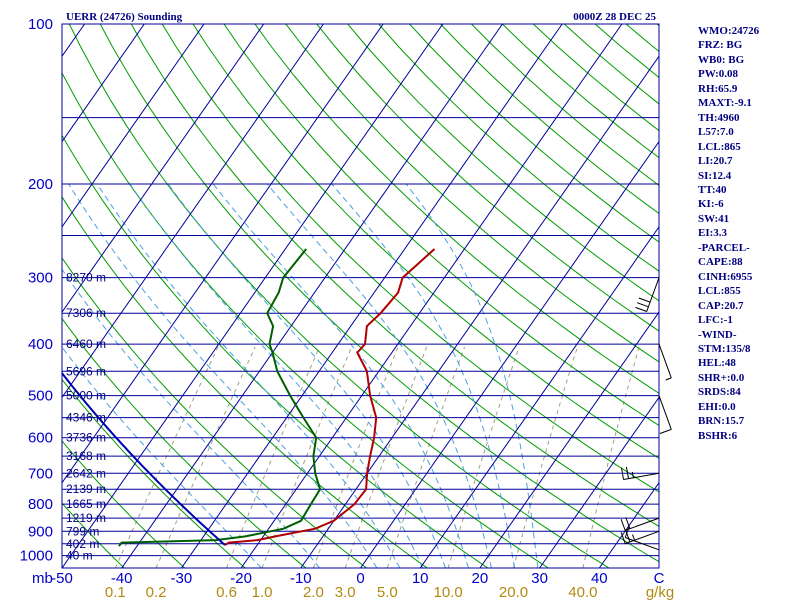 The height and width of the screenshot is (600, 800). Describe the element at coordinates (729, 31) in the screenshot. I see `index-entry: WMO:24726` at that location.